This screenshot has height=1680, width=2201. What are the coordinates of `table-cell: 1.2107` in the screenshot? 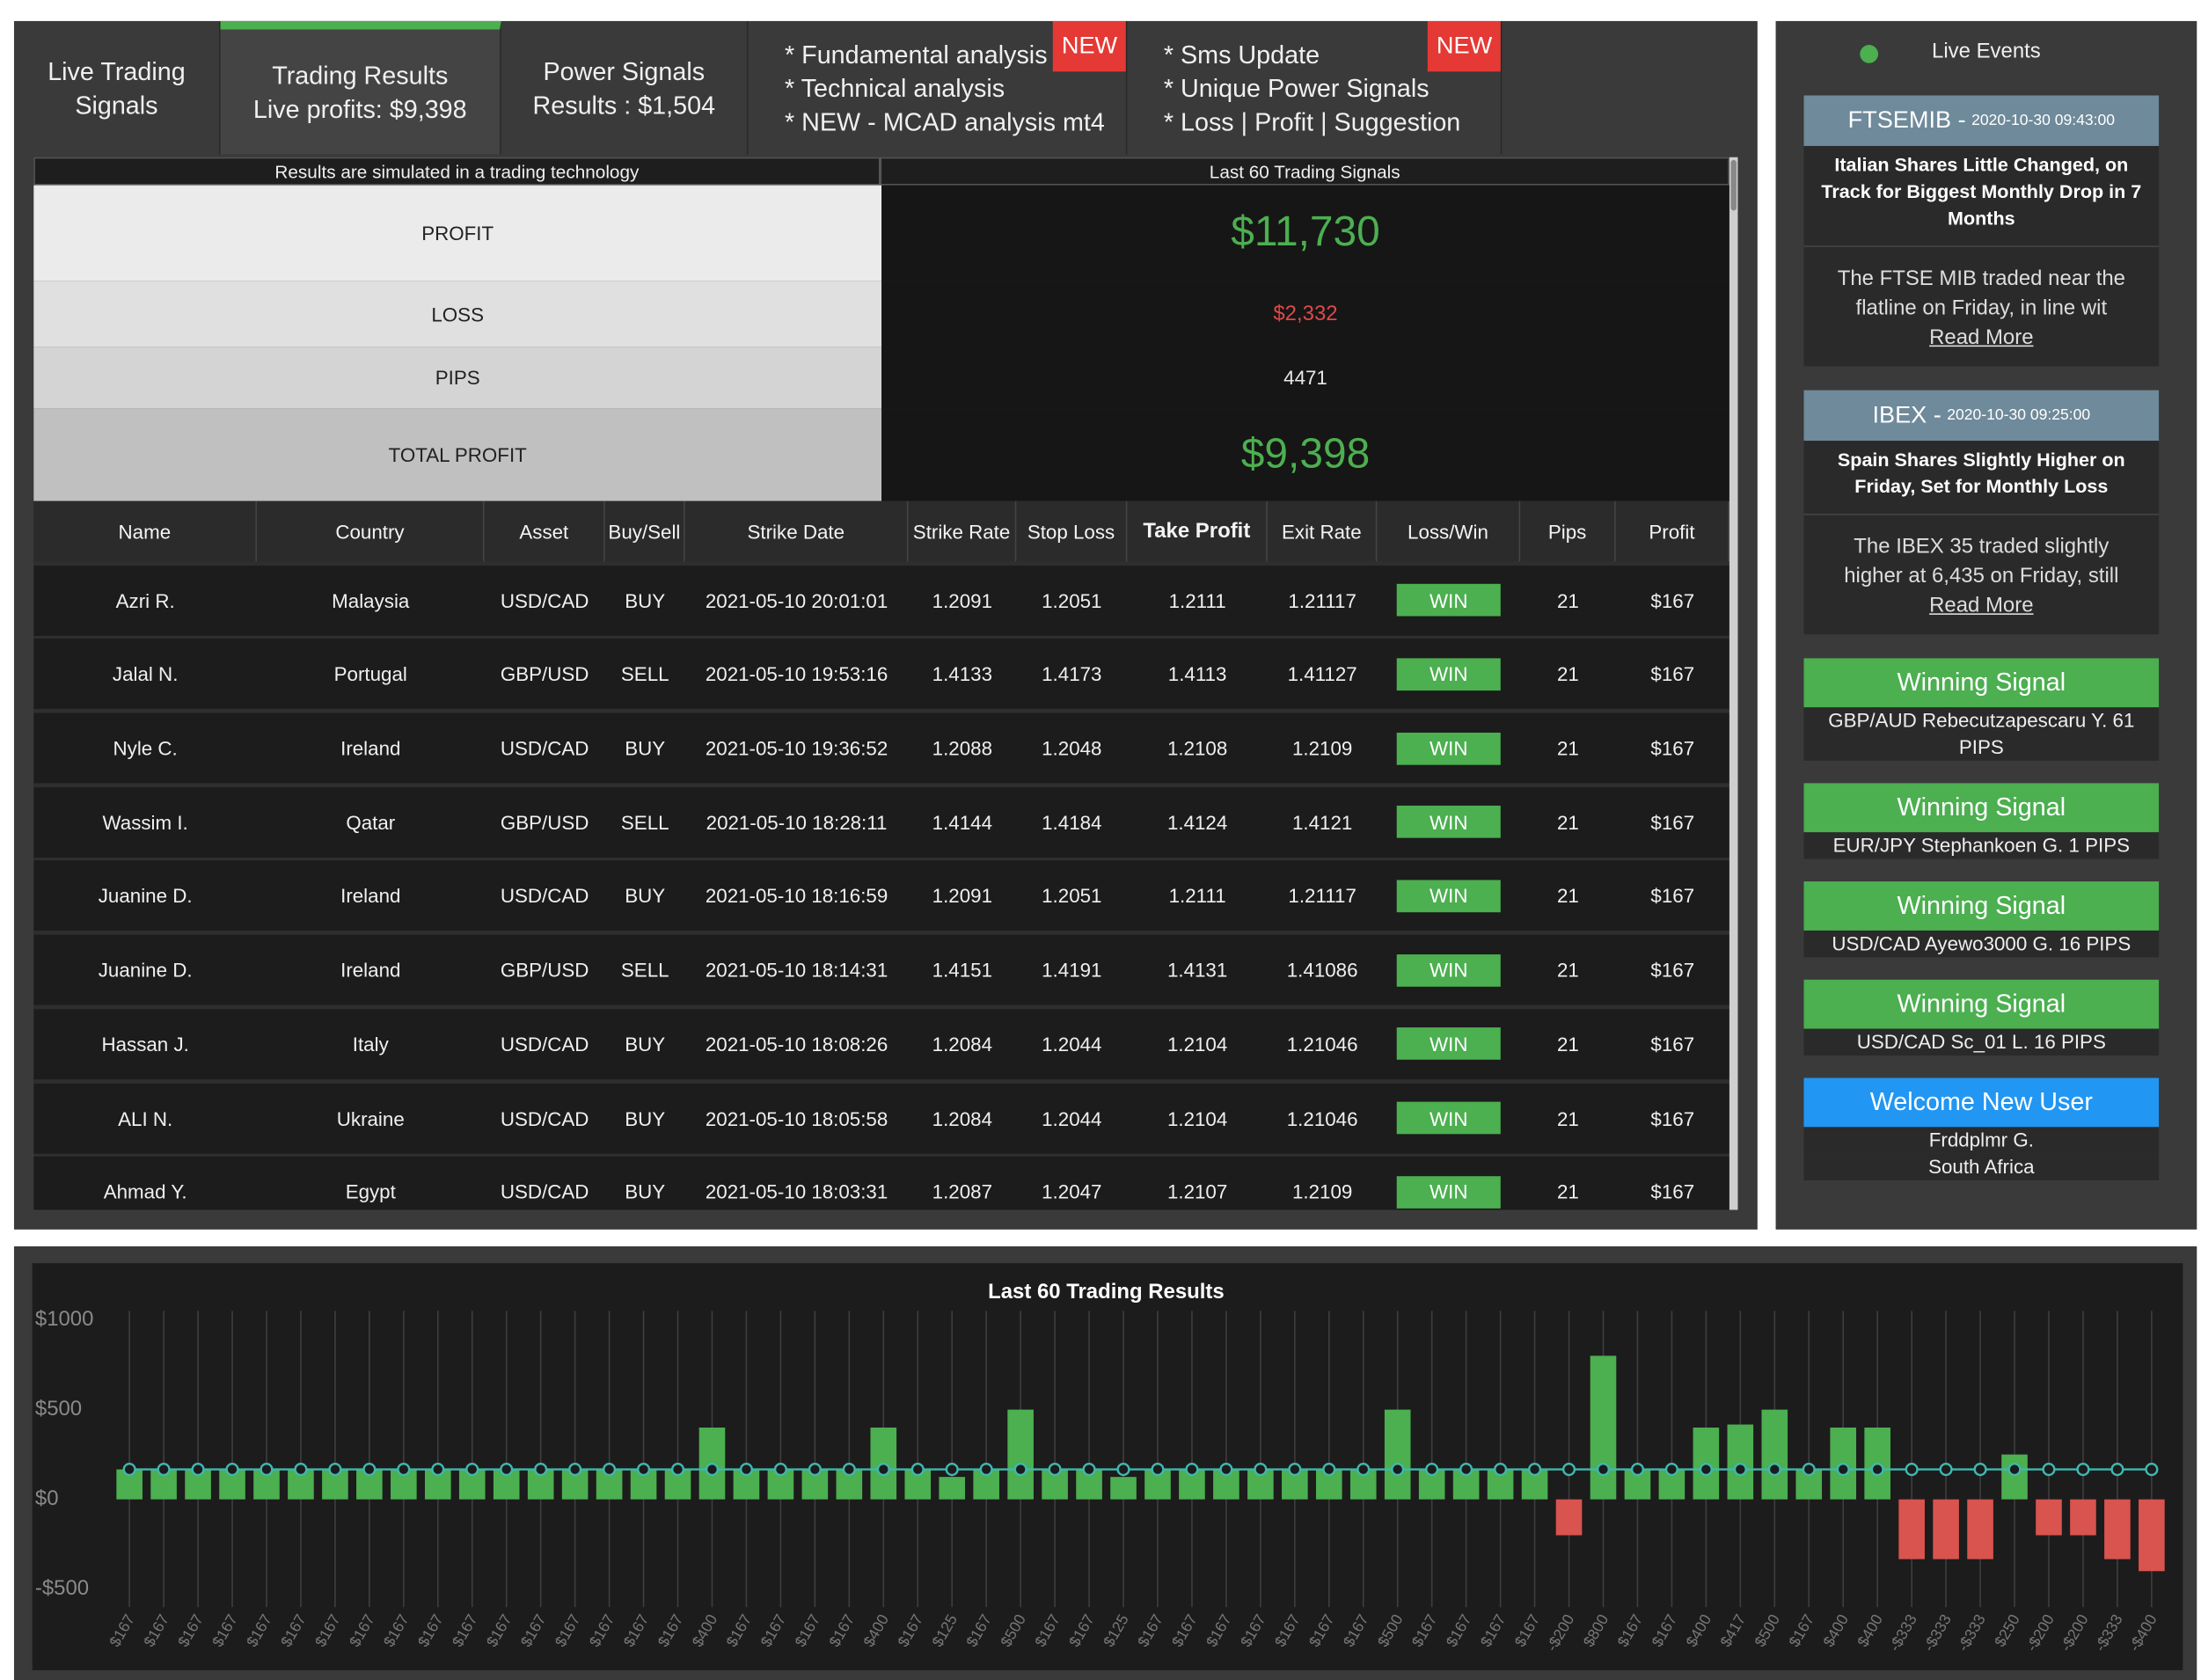 It's located at (1197, 1191).